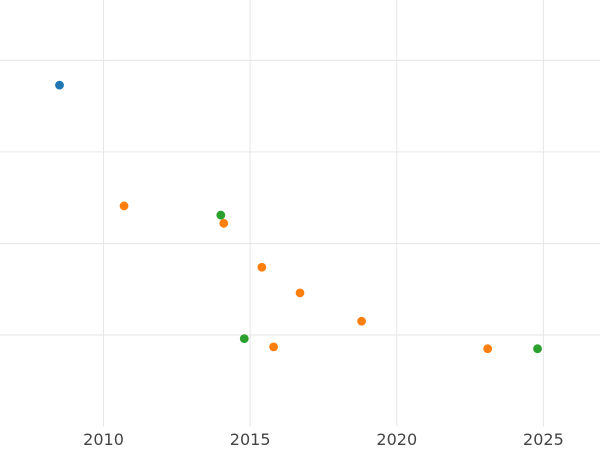 This screenshot has height=450, width=600. I want to click on x-tick-label: 2020, so click(396, 439).